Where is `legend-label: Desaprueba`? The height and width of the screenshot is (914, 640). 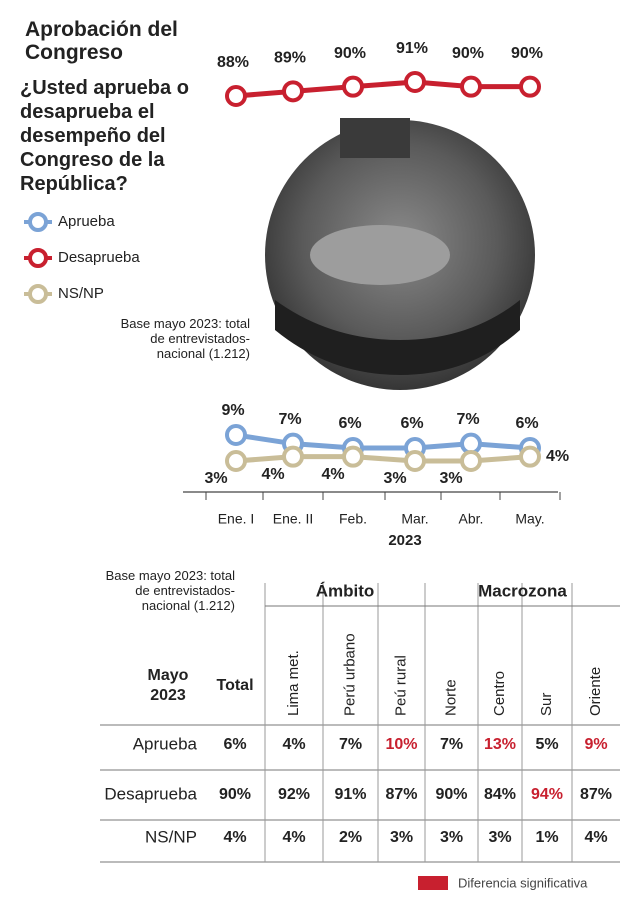 legend-label: Desaprueba is located at coordinates (99, 257).